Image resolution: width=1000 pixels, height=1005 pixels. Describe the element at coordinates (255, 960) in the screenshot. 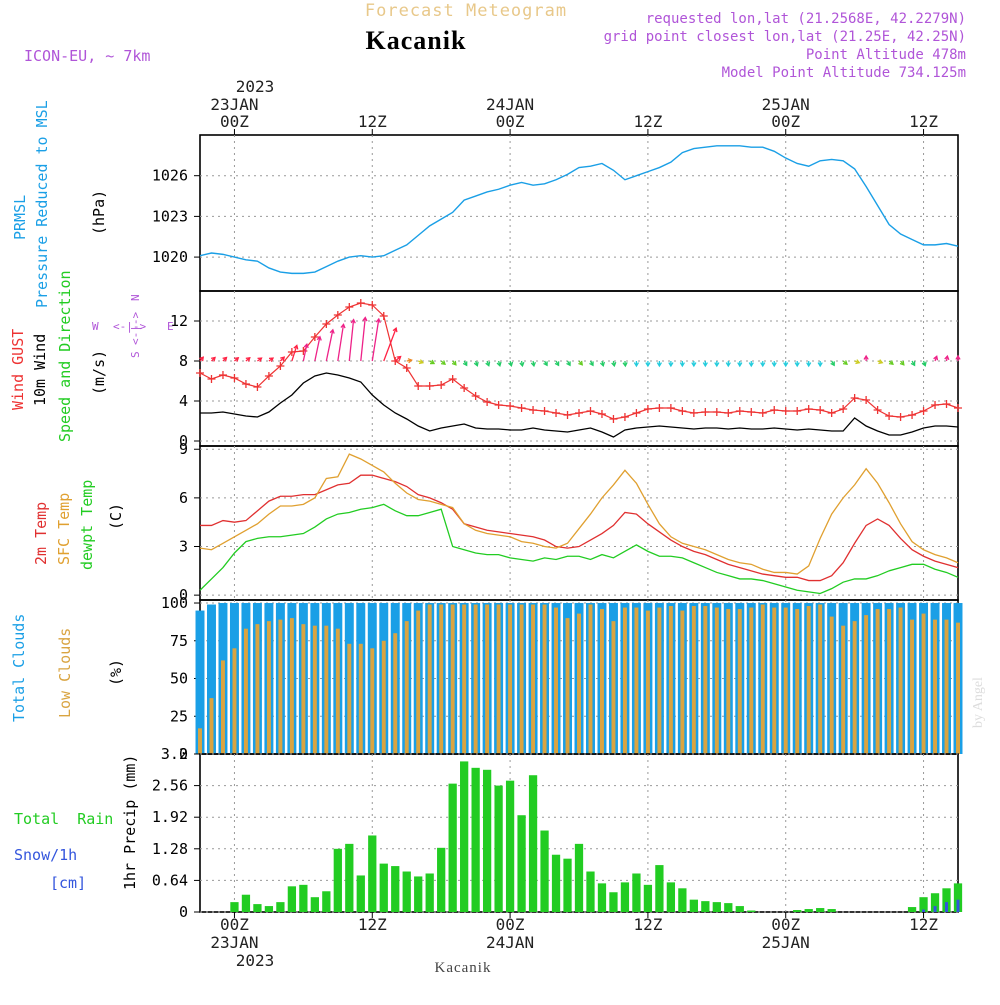

I see `bottom-year: 2023` at that location.